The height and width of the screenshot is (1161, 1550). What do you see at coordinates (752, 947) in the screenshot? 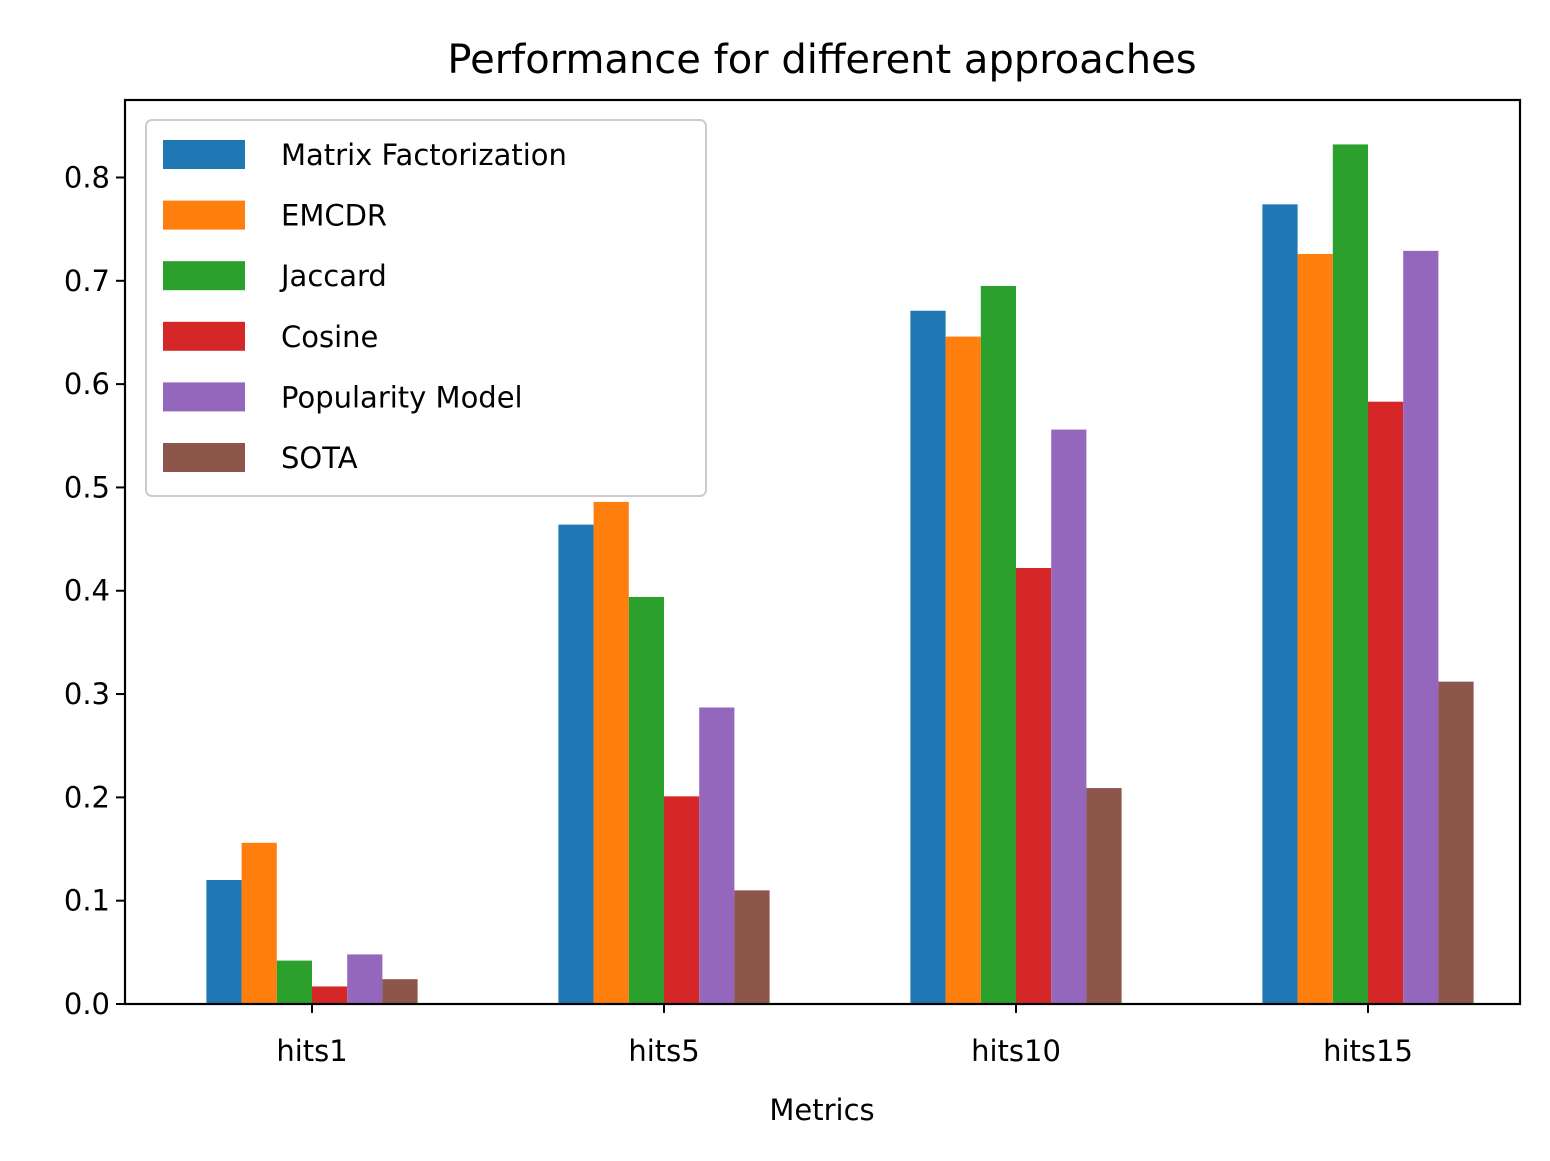
I see `bar-sota-hits5` at bounding box center [752, 947].